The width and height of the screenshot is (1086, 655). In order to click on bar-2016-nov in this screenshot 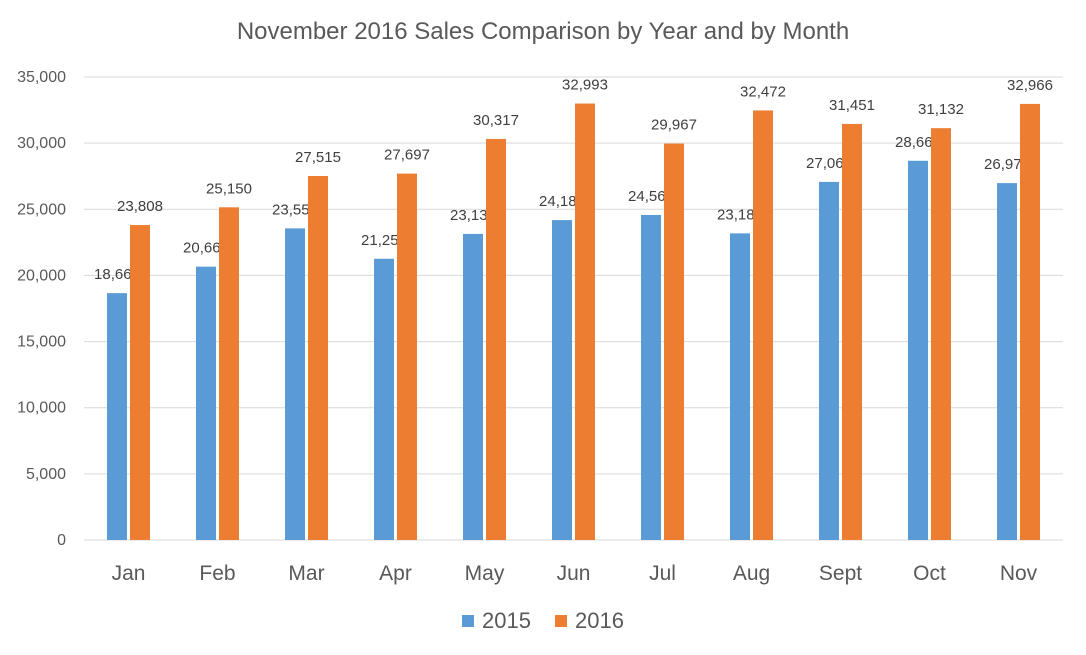, I will do `click(1030, 321)`.